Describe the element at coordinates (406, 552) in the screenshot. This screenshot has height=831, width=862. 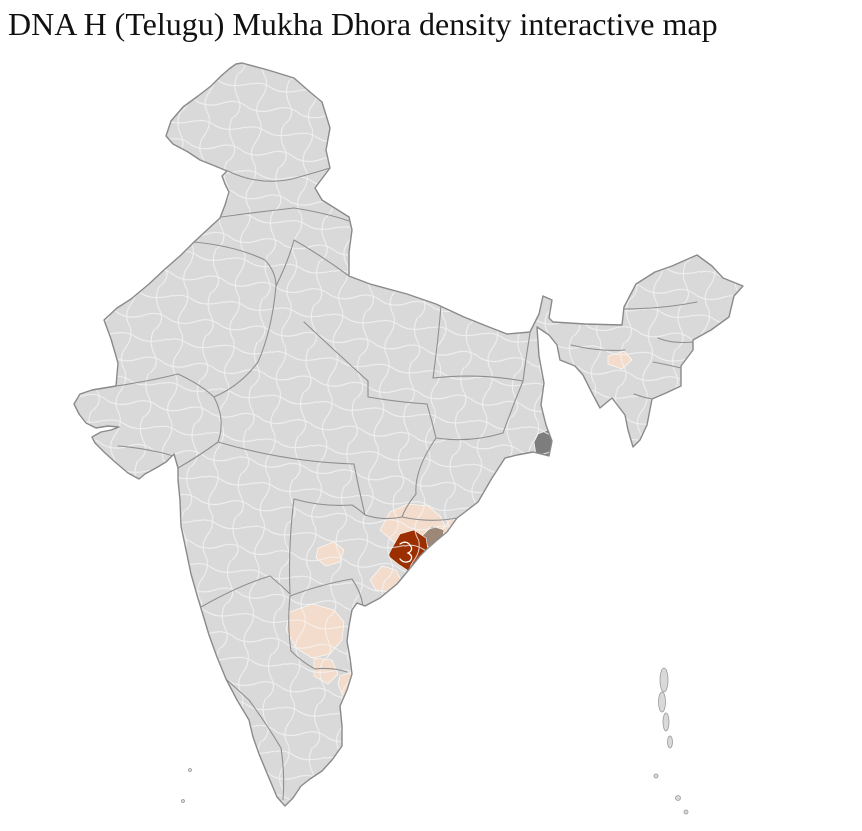
I see `district-label-mark` at that location.